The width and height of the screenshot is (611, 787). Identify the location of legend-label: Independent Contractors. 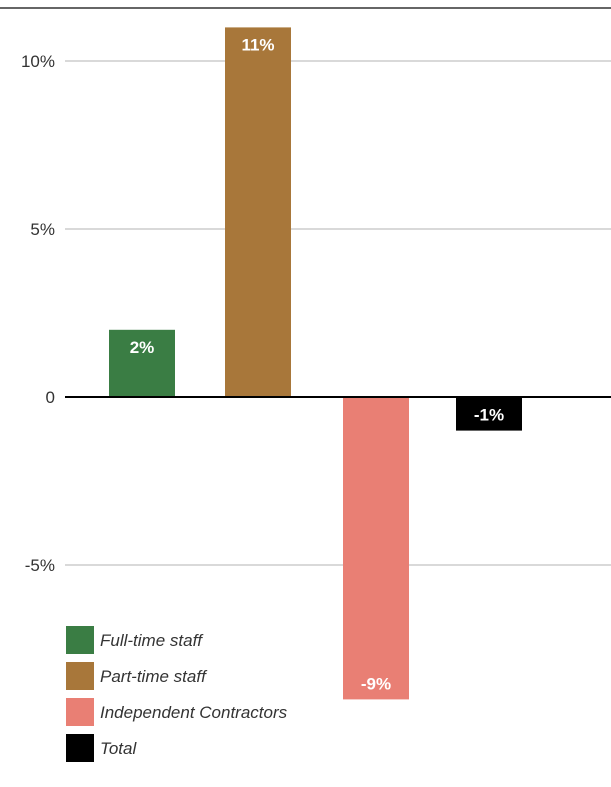
(194, 712).